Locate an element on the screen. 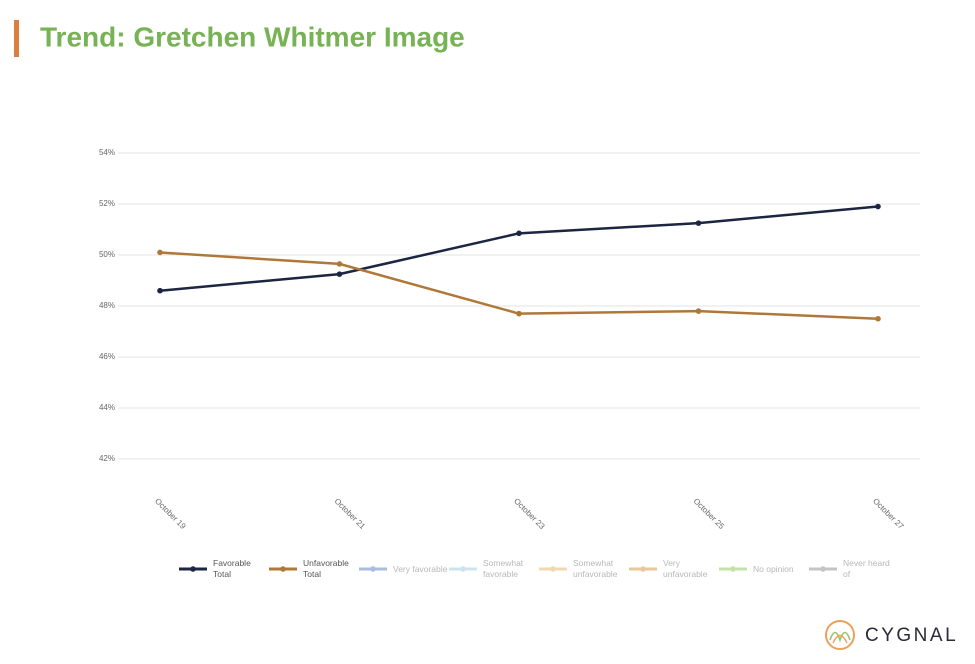 Image resolution: width=975 pixels, height=664 pixels. legend-label: Very favorable is located at coordinates (420, 568).